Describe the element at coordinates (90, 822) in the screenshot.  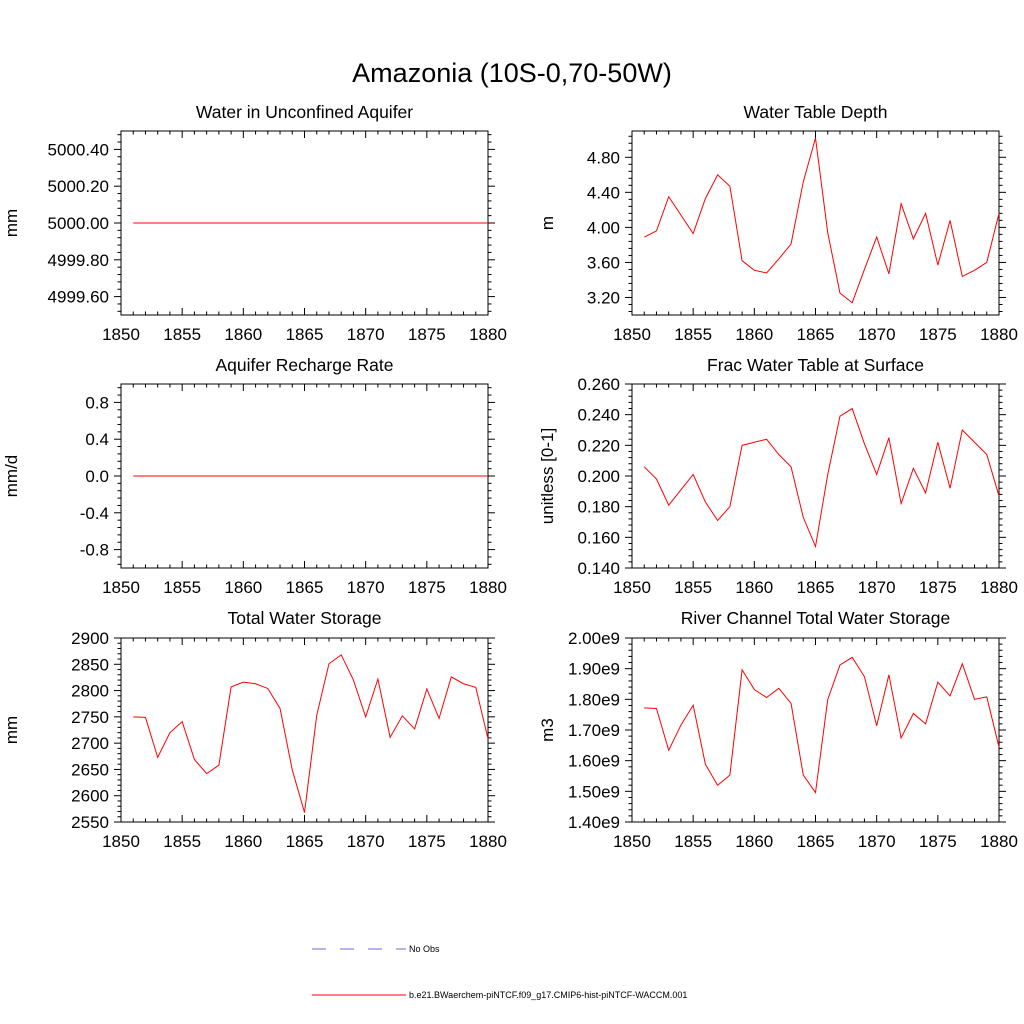
I see `y-tick-label: 2550` at that location.